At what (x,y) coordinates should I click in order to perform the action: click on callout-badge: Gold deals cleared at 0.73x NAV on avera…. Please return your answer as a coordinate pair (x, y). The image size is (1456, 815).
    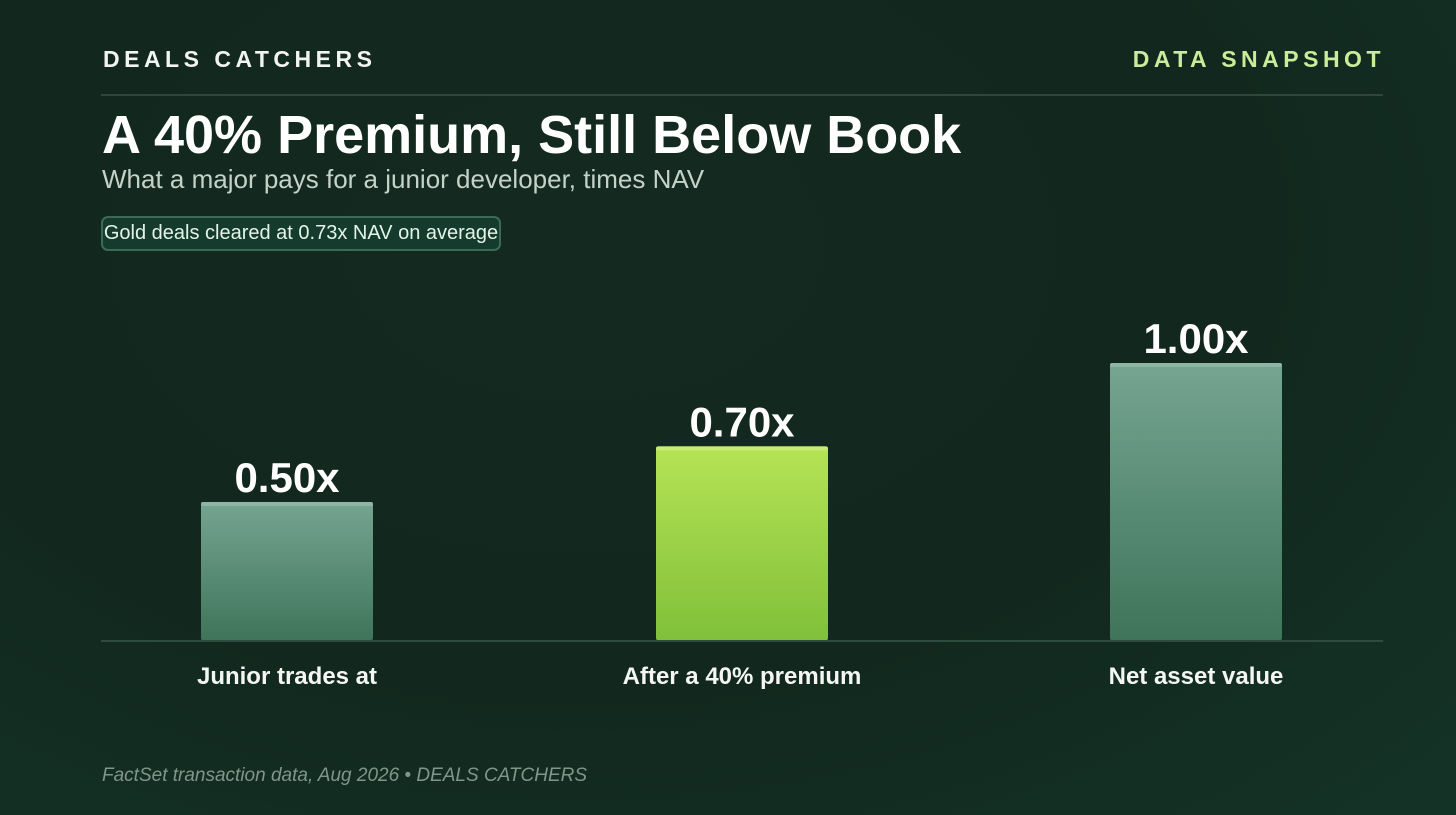
    Looking at the image, I should click on (301, 233).